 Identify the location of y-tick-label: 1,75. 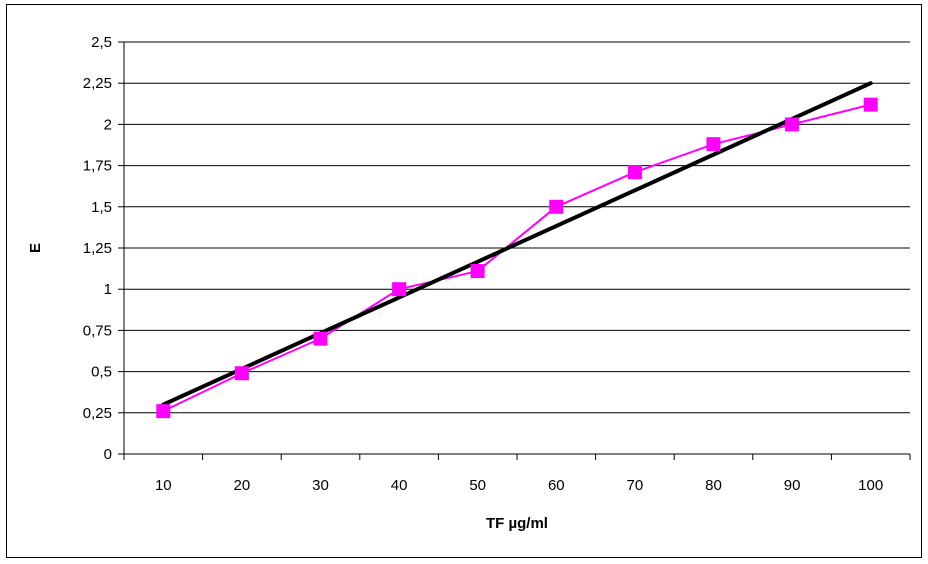
(97, 166).